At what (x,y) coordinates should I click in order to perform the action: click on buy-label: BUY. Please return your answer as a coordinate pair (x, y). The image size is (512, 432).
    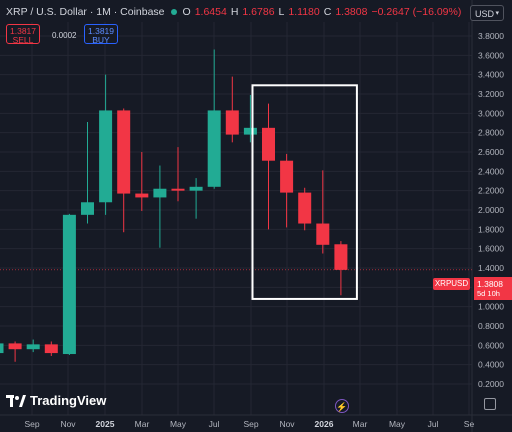
    Looking at the image, I should click on (101, 40).